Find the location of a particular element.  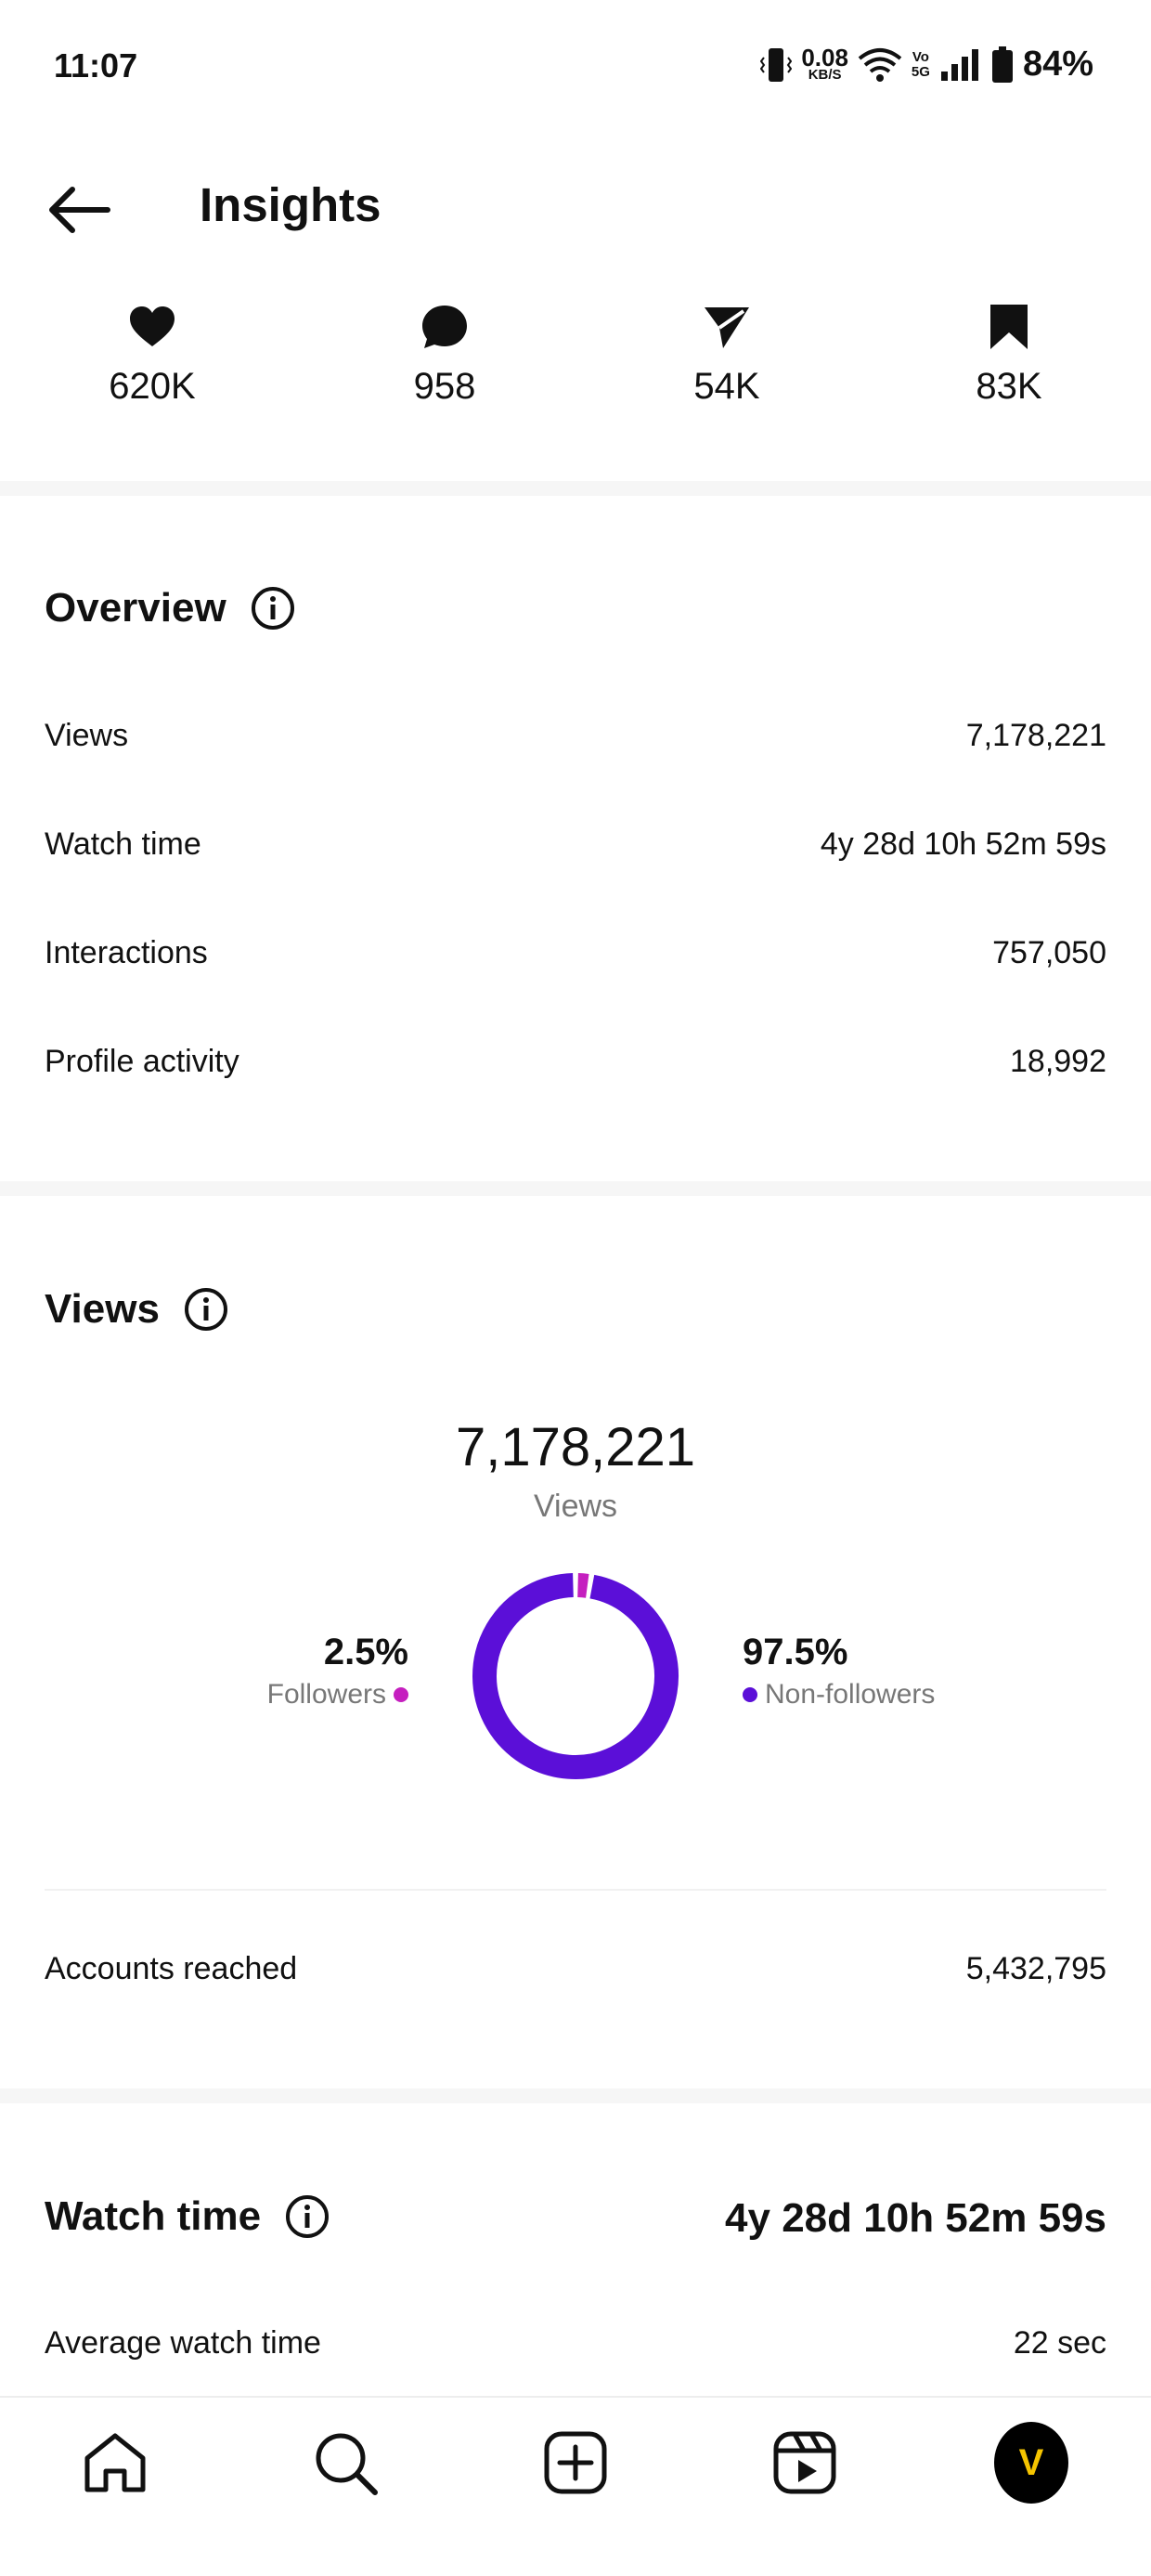

status-icons: 0.08 KB/S Vo 5G 84% is located at coordinates (927, 65).